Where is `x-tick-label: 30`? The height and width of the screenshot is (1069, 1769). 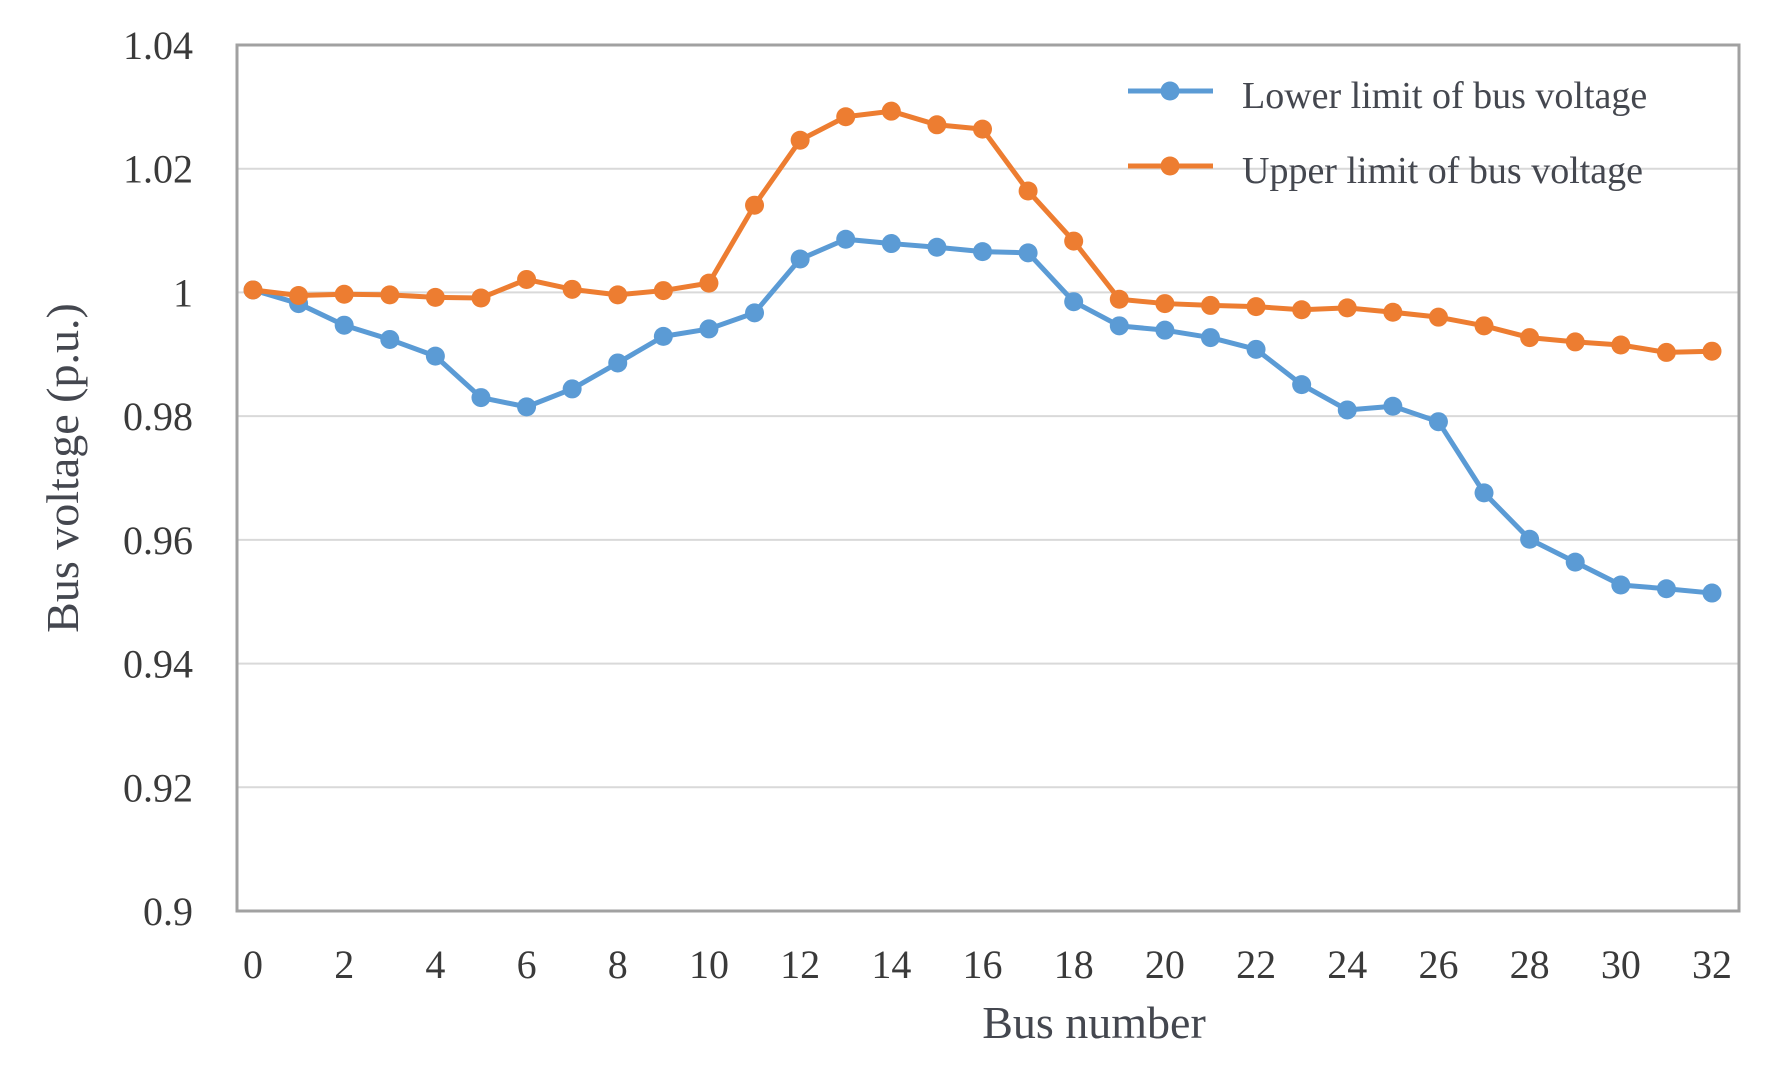
x-tick-label: 30 is located at coordinates (1621, 964).